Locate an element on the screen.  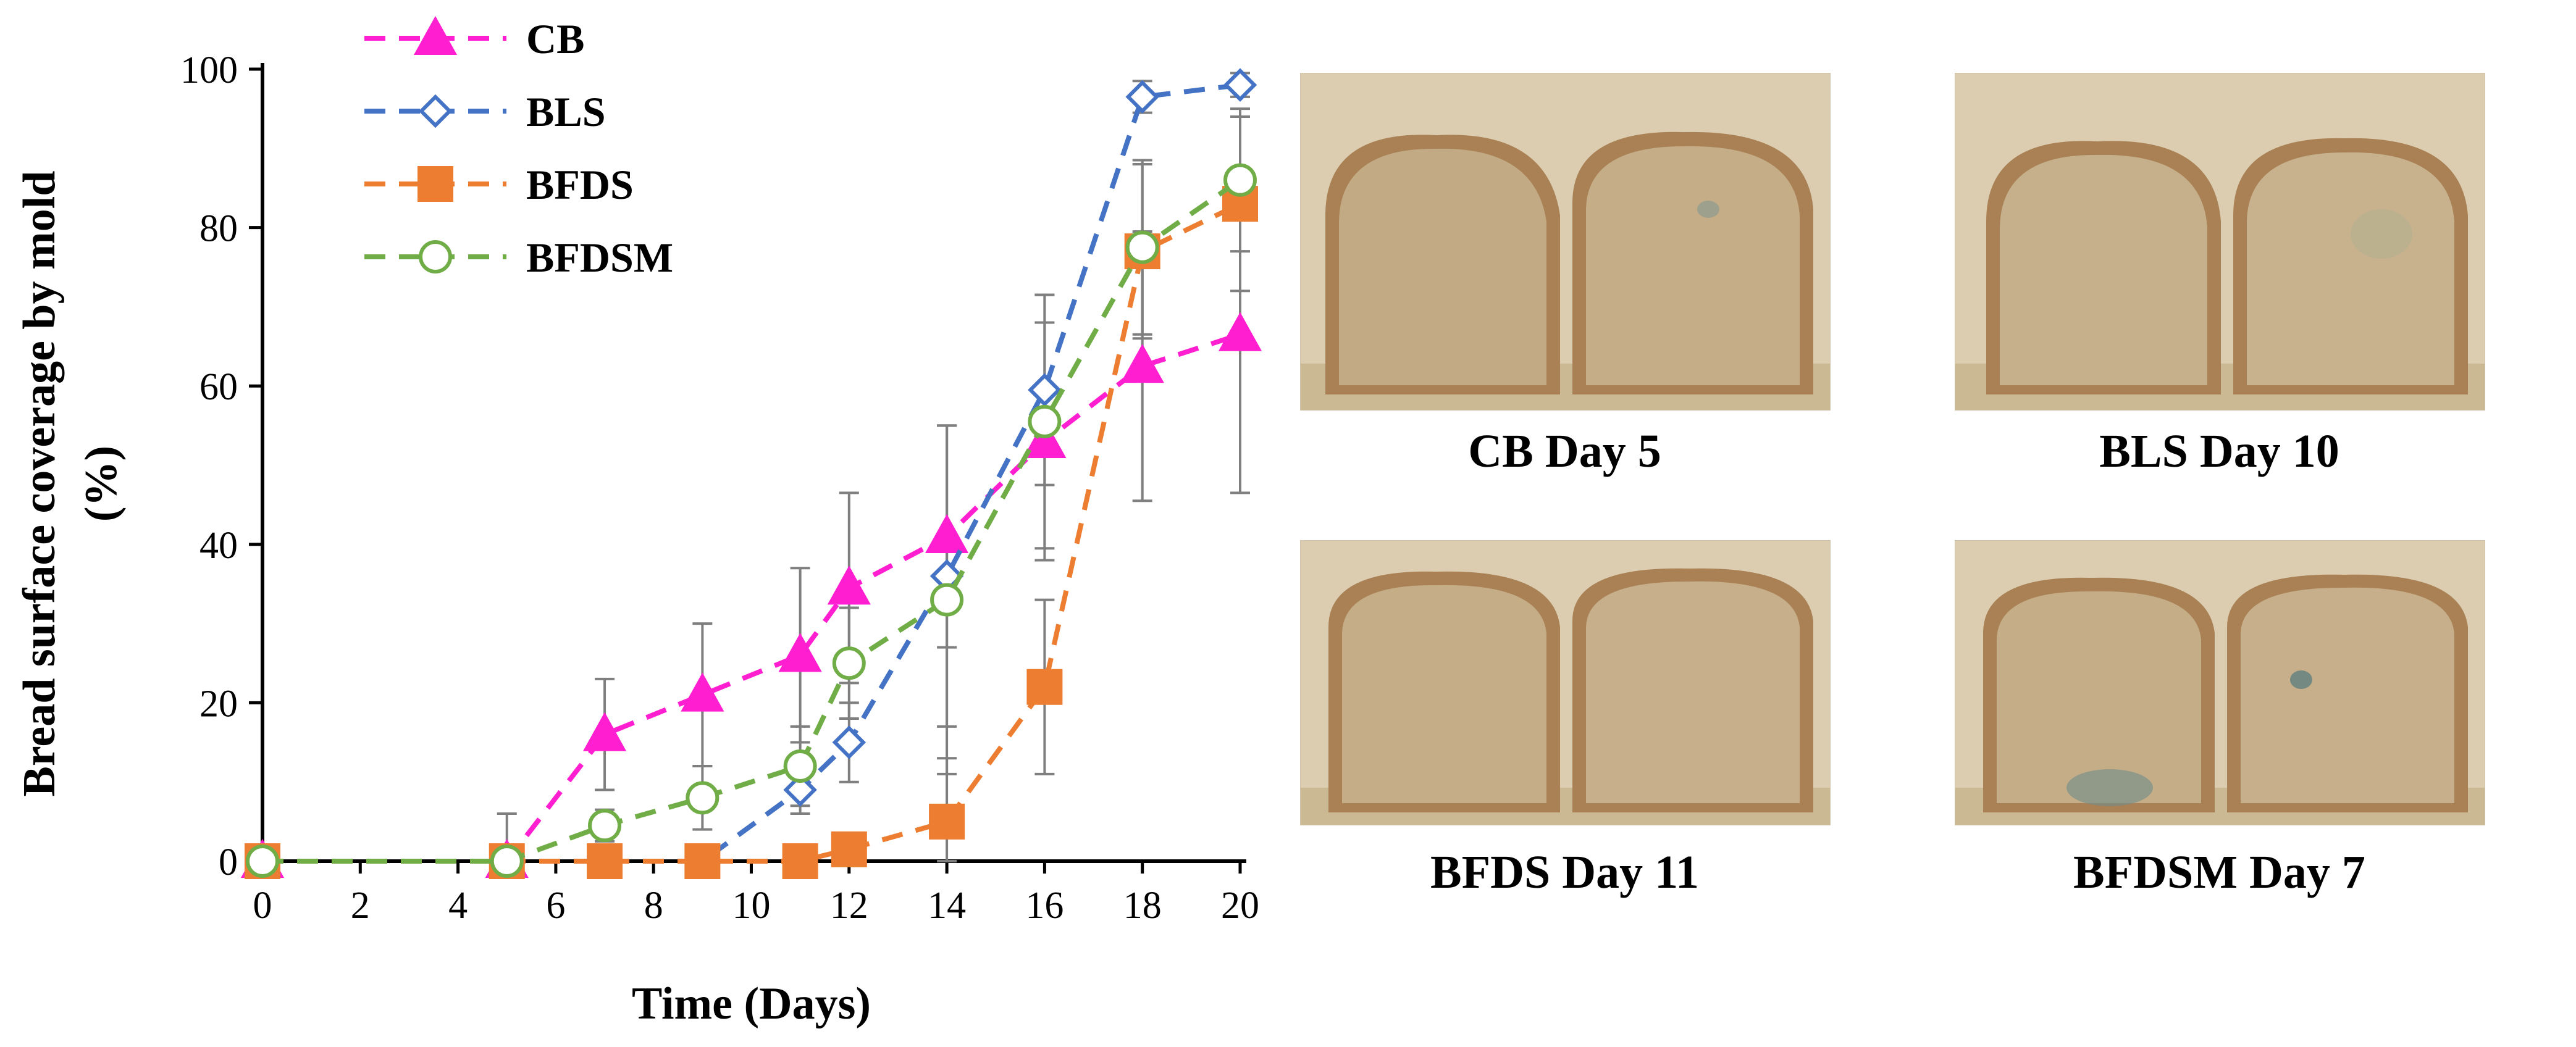
y-tick-label: 40 is located at coordinates (218, 546).